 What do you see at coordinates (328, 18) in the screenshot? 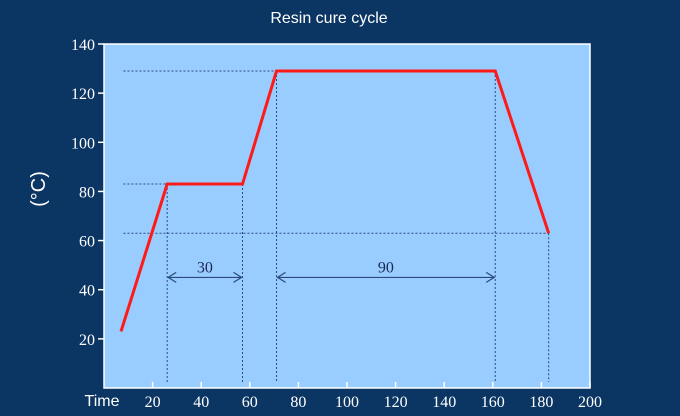
I see `chart-title: Resin cure cycle` at bounding box center [328, 18].